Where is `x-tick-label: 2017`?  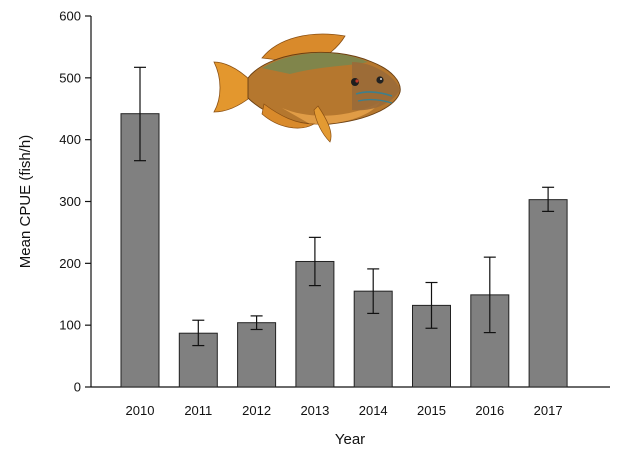
x-tick-label: 2017 is located at coordinates (548, 410).